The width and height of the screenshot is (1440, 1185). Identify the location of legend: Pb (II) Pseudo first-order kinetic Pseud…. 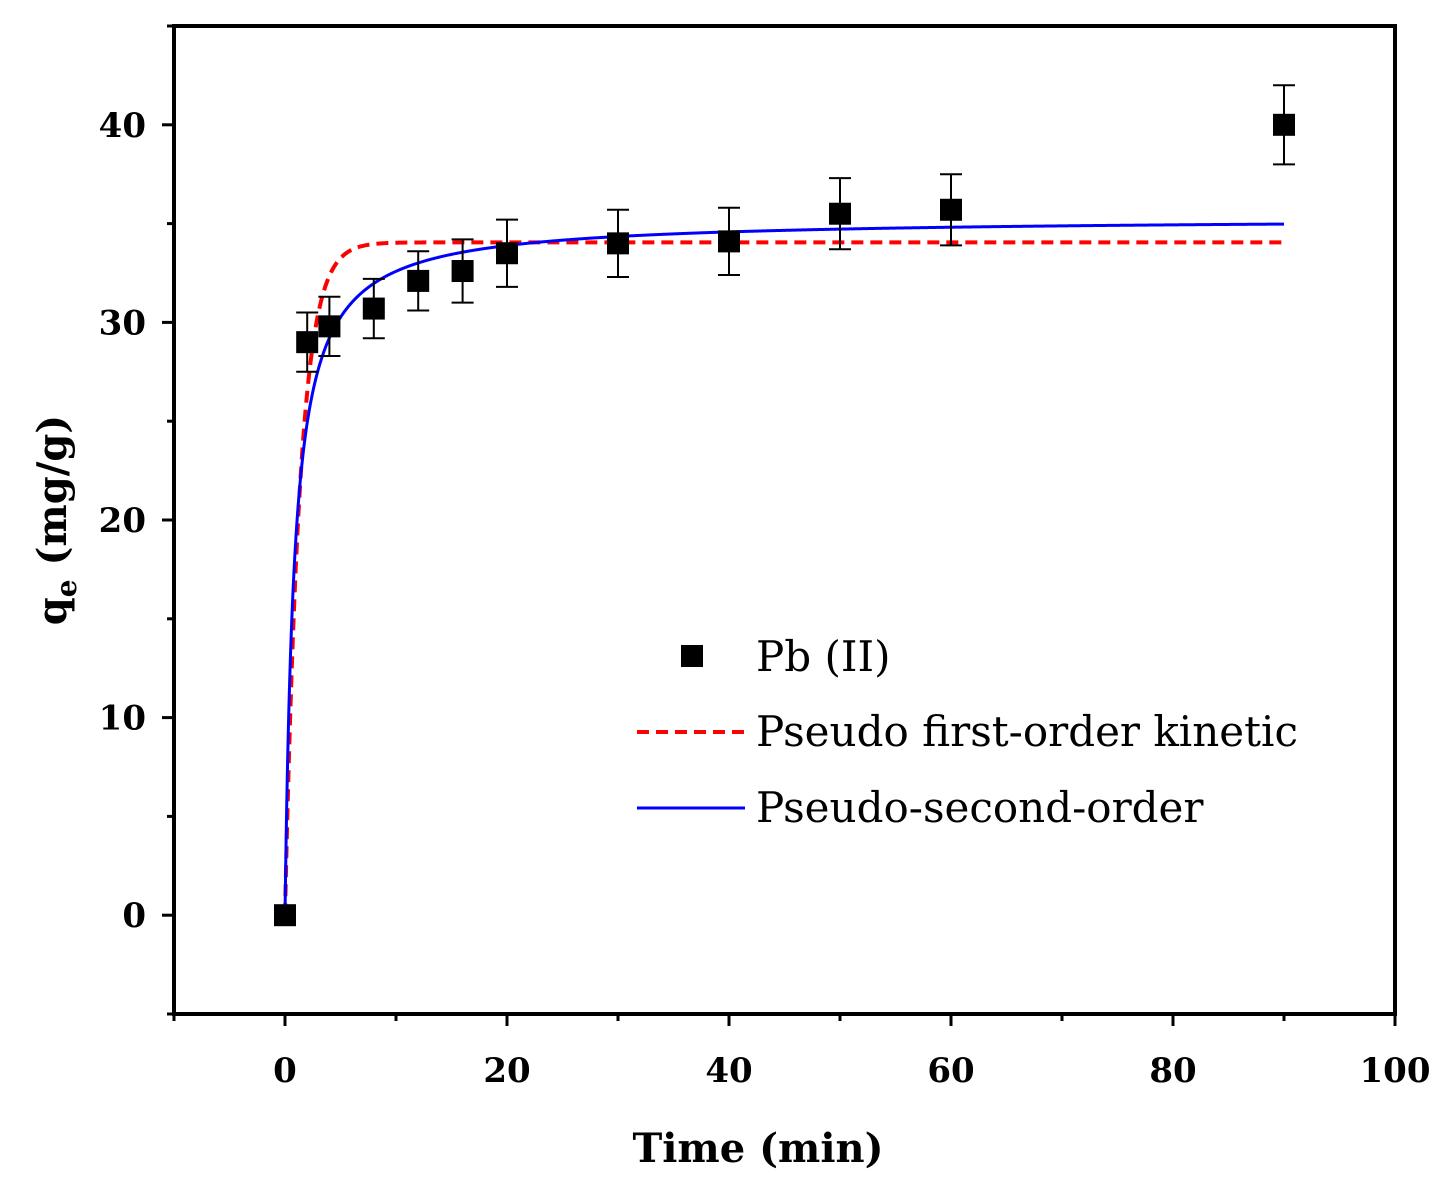
(967, 732).